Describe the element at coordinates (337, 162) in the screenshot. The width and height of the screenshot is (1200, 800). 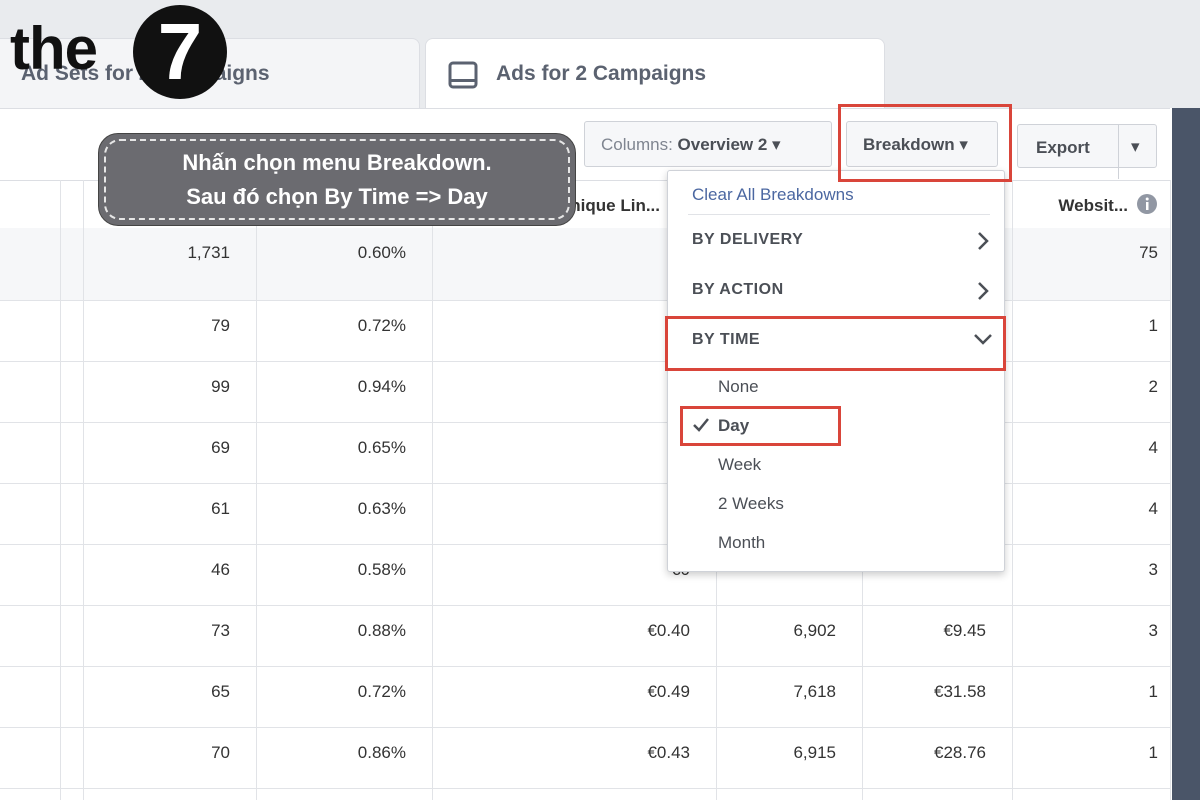
I see `callout-line: Nhấn chọn menu Breakdown.` at that location.